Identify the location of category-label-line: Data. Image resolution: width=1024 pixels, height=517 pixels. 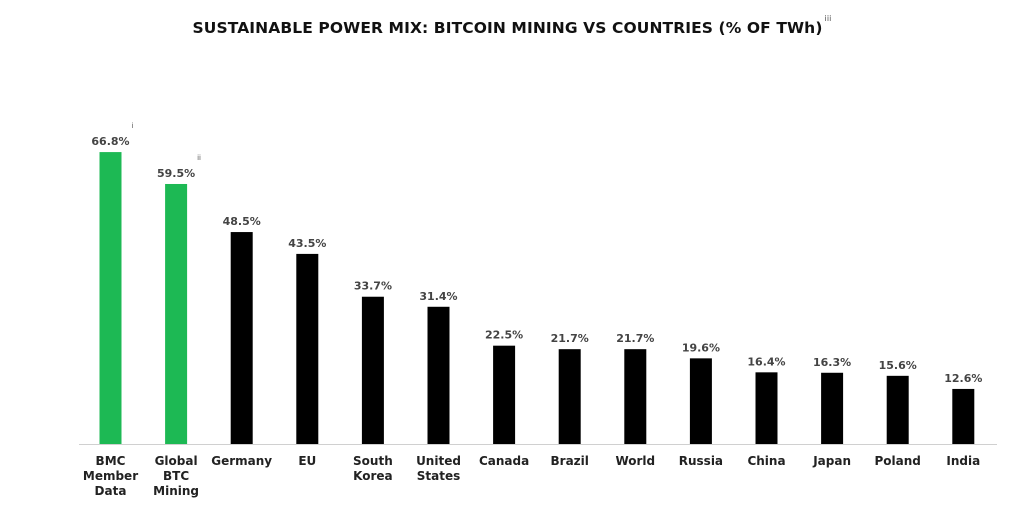
(111, 491).